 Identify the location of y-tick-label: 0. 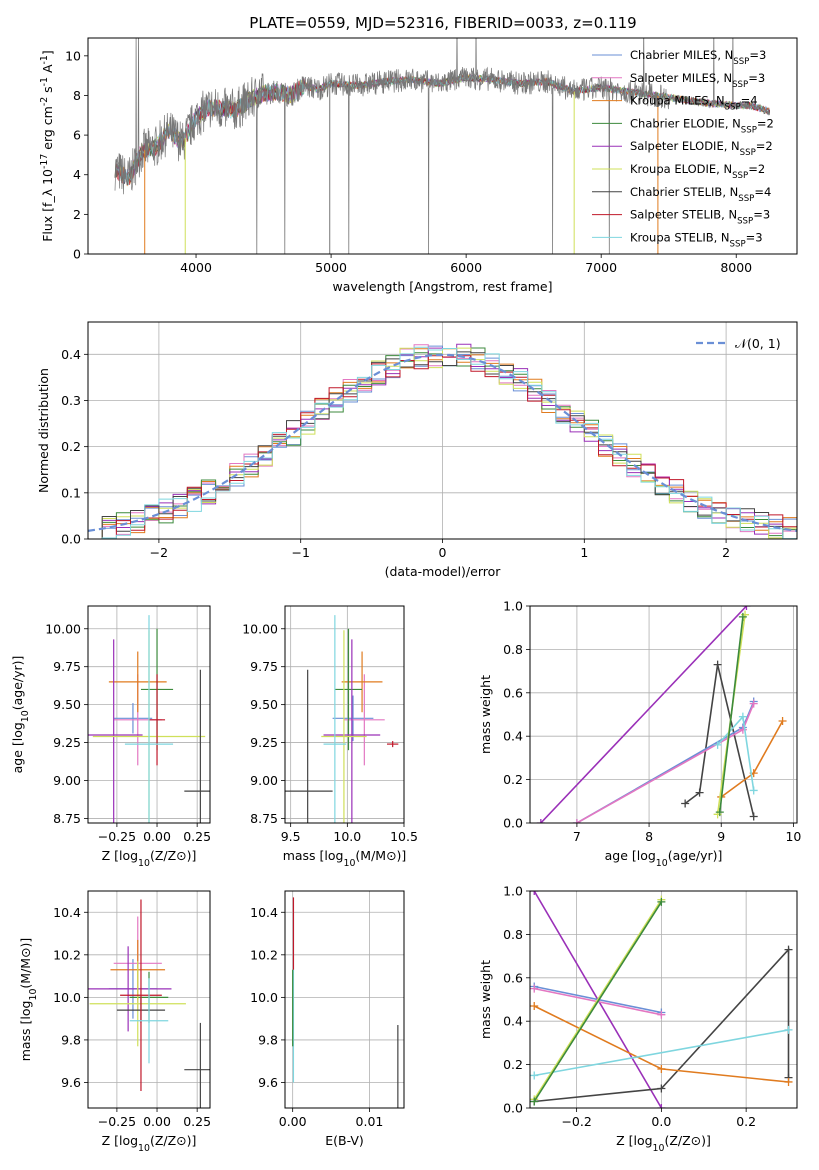
(77, 254).